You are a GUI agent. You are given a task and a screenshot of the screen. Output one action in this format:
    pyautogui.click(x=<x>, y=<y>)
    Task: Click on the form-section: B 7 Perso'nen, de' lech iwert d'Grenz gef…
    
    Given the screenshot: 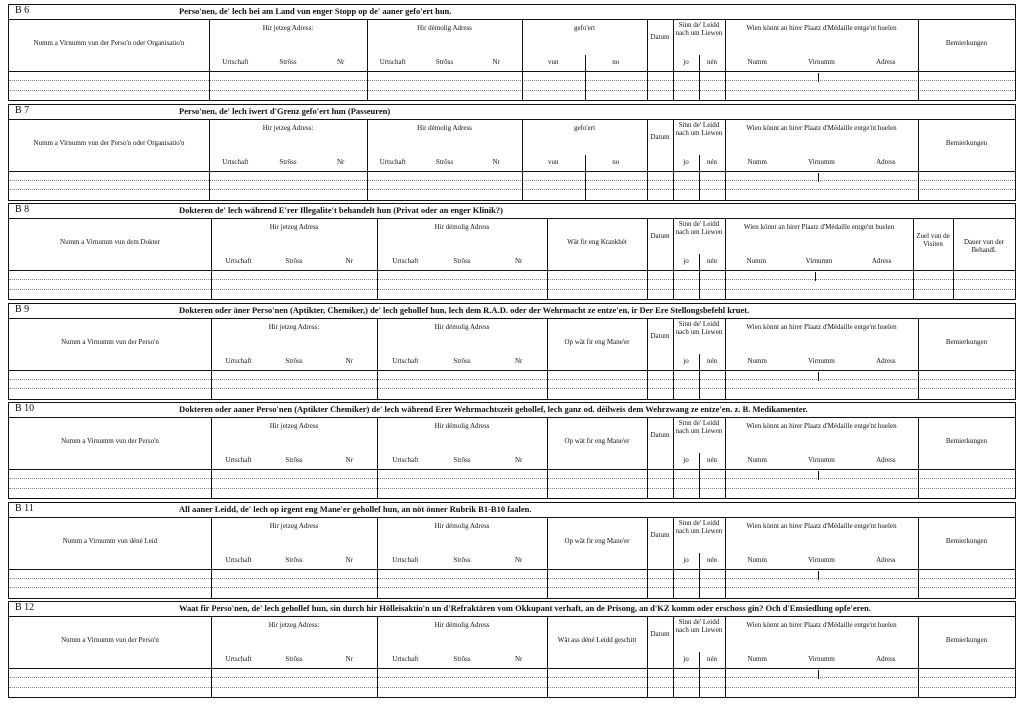 What is the action you would take?
    pyautogui.click(x=512, y=152)
    